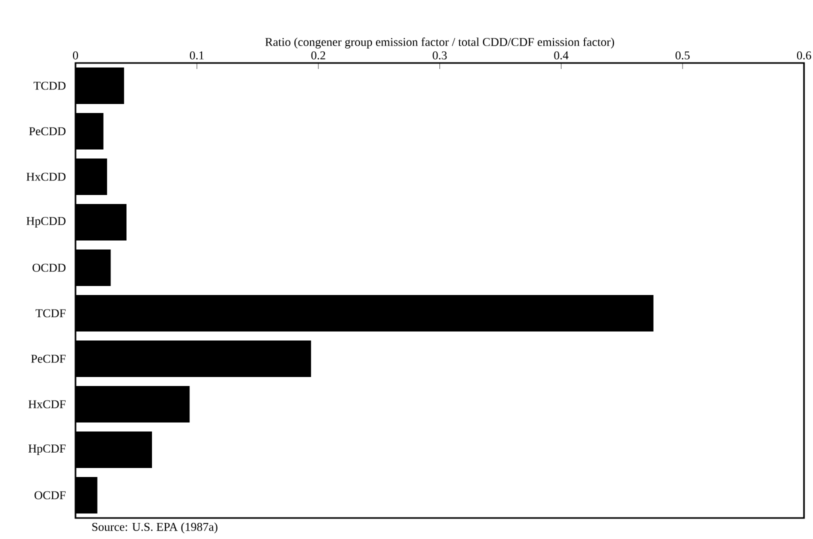  What do you see at coordinates (49, 268) in the screenshot?
I see `y-tick-label: OCDD` at bounding box center [49, 268].